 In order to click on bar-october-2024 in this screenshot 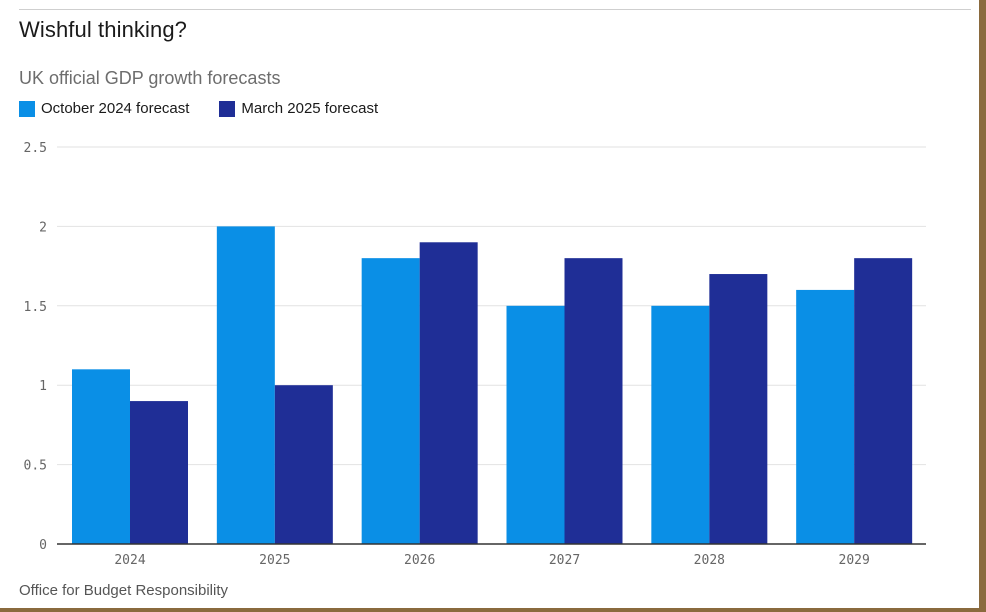, I will do `click(101, 456)`.